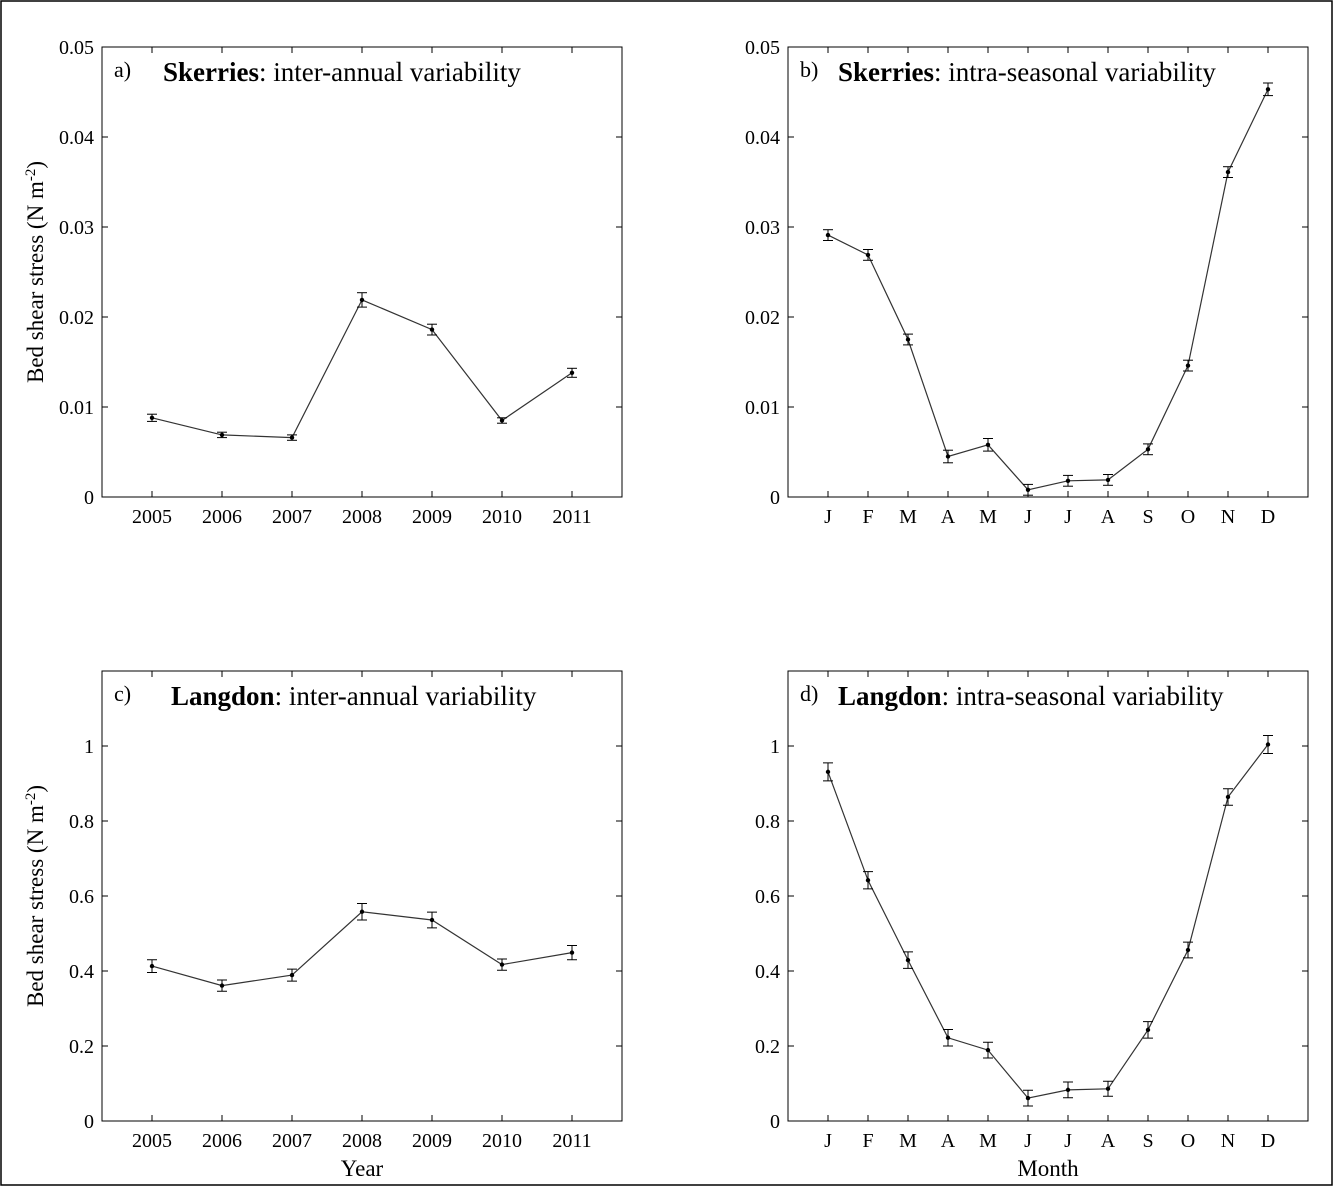  What do you see at coordinates (502, 1141) in the screenshot?
I see `x-tick-label: 2010` at bounding box center [502, 1141].